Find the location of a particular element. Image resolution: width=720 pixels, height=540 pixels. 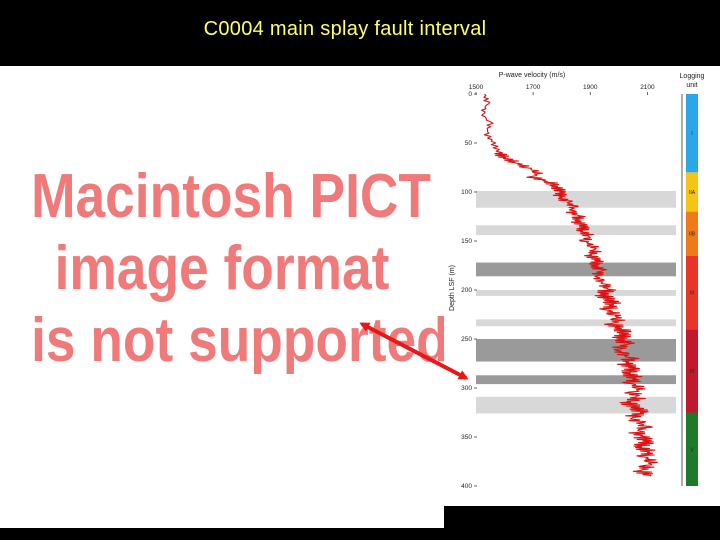

slide-title: C0004 main splay fault interval is located at coordinates (345, 29).